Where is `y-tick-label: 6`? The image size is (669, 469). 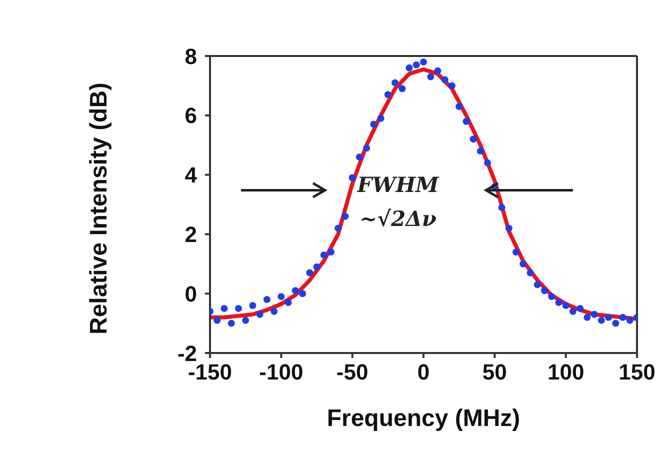
y-tick-label: 6 is located at coordinates (190, 115).